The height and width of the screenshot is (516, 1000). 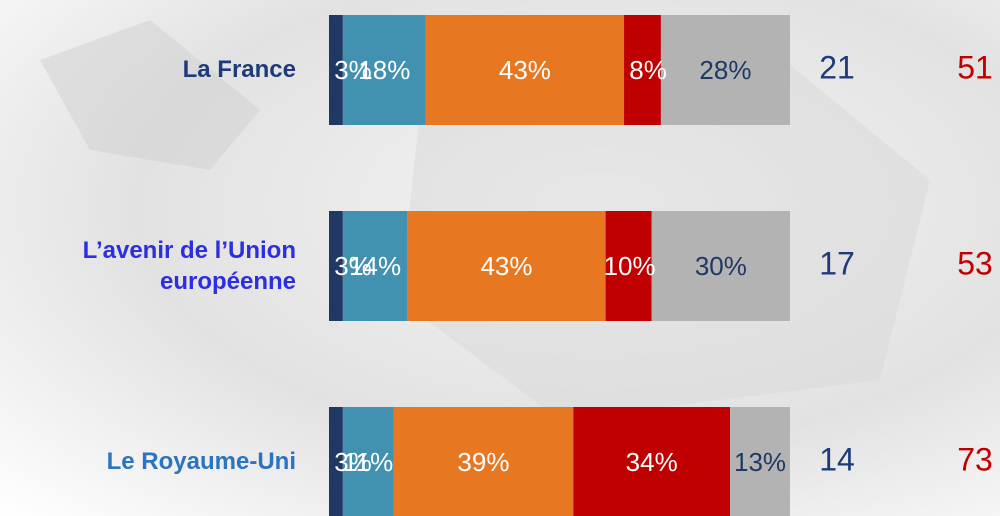 I want to click on value-label: 18%, so click(x=384, y=70).